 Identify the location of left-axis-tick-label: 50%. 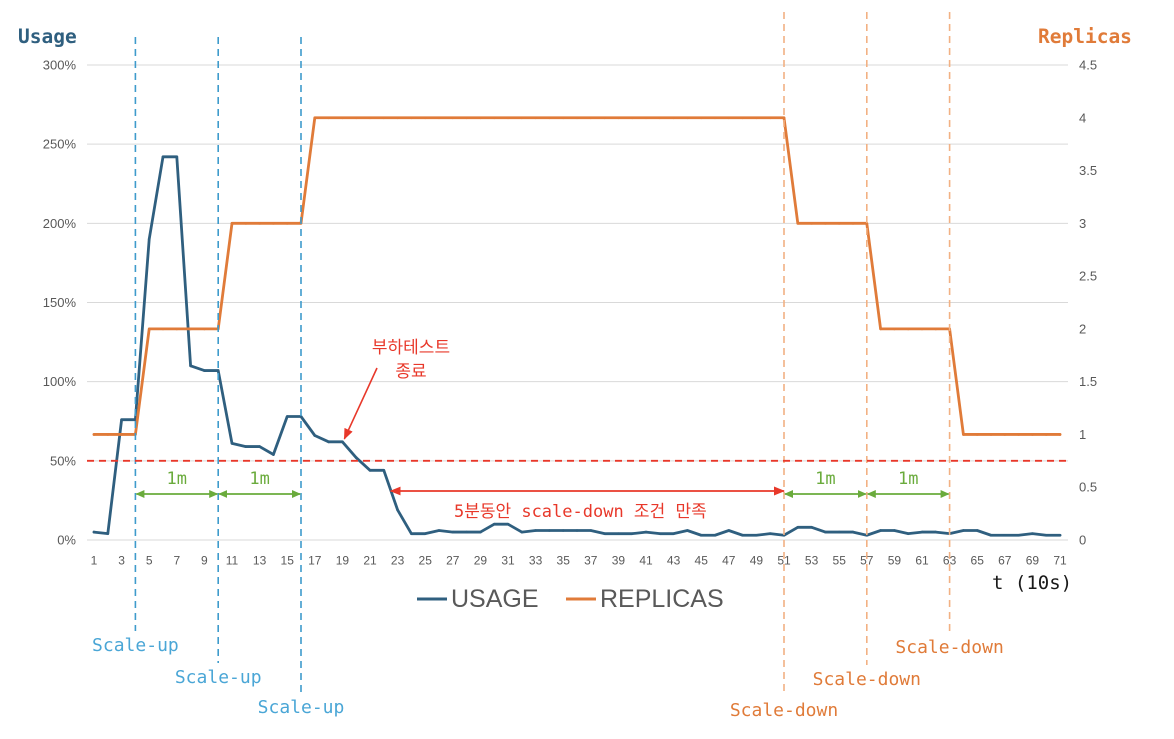
(63, 460).